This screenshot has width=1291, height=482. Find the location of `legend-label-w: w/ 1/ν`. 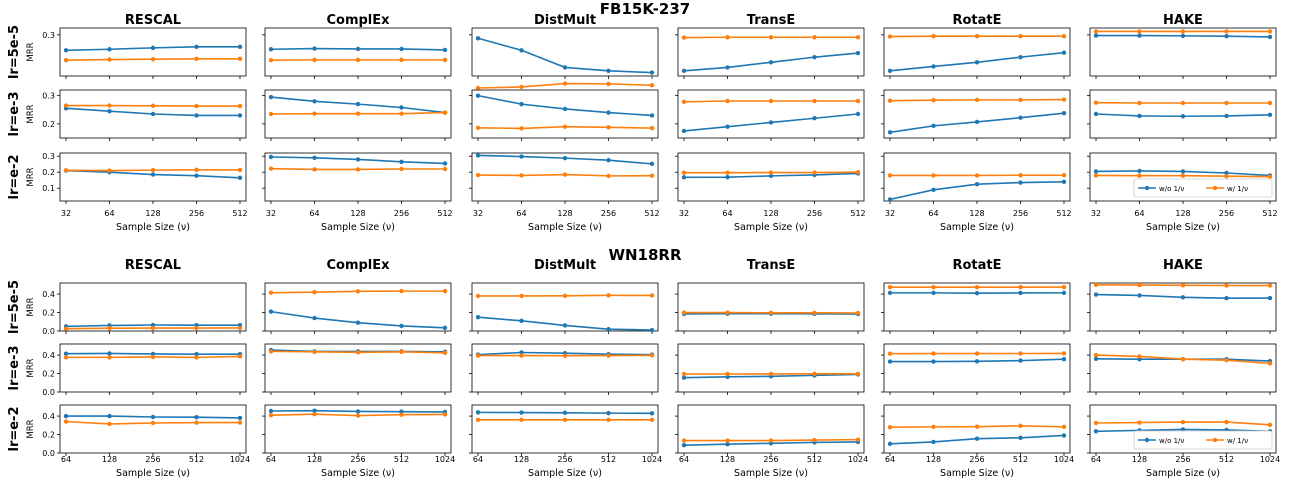

legend-label-w: w/ 1/ν is located at coordinates (1237, 189).